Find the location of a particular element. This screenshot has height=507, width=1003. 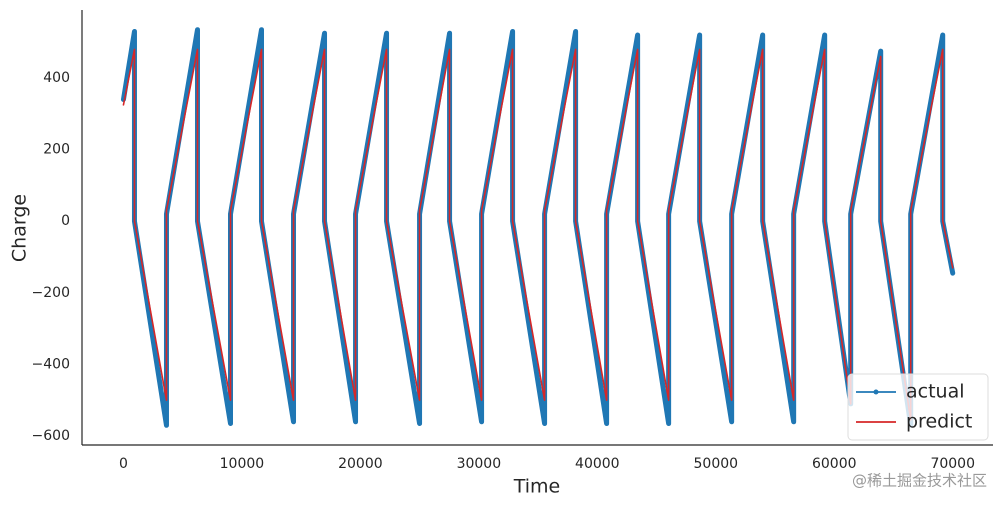

legend-box is located at coordinates (918, 407).